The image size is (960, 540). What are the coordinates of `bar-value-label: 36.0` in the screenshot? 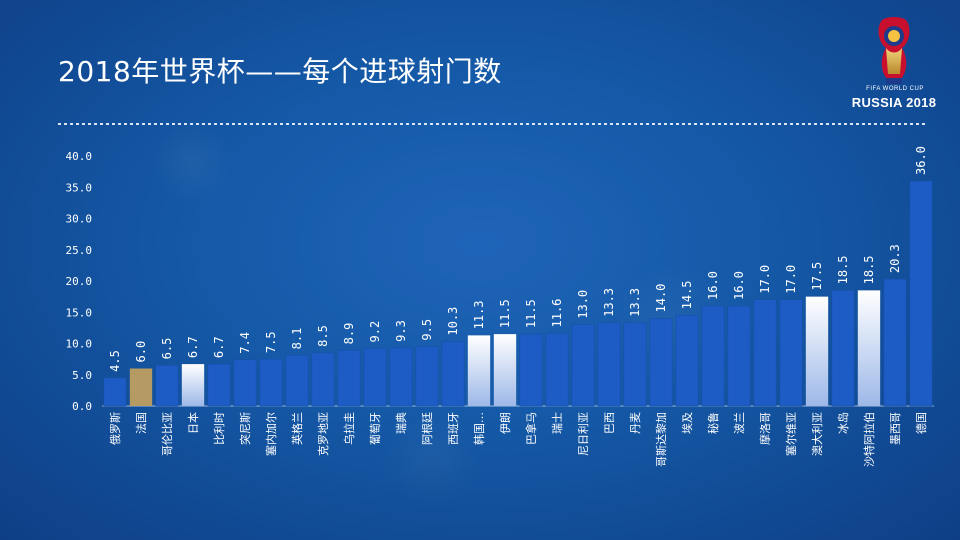 It's located at (921, 160).